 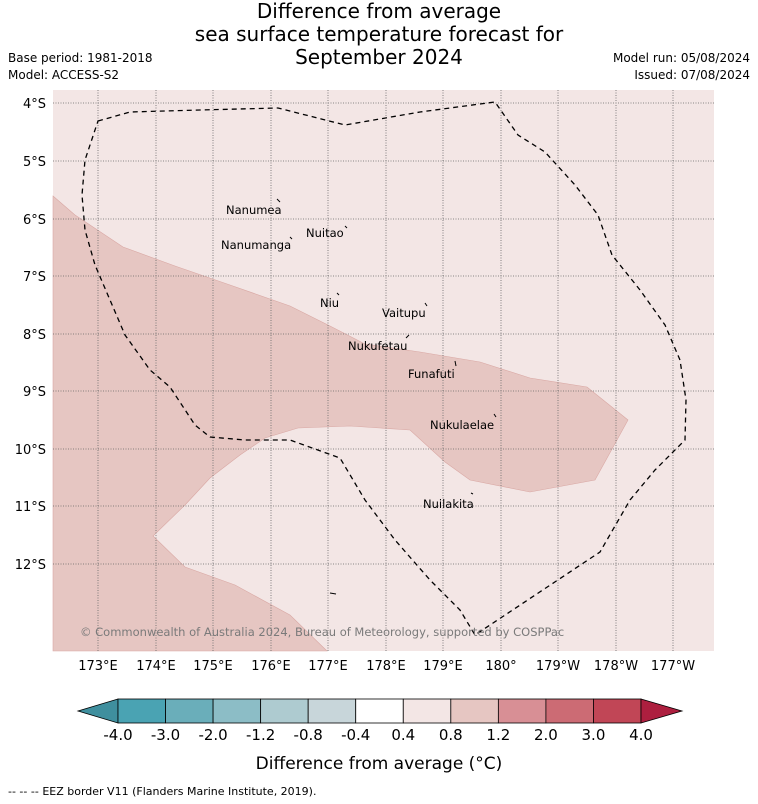 What do you see at coordinates (98, 666) in the screenshot?
I see `lon-label: 173°E` at bounding box center [98, 666].